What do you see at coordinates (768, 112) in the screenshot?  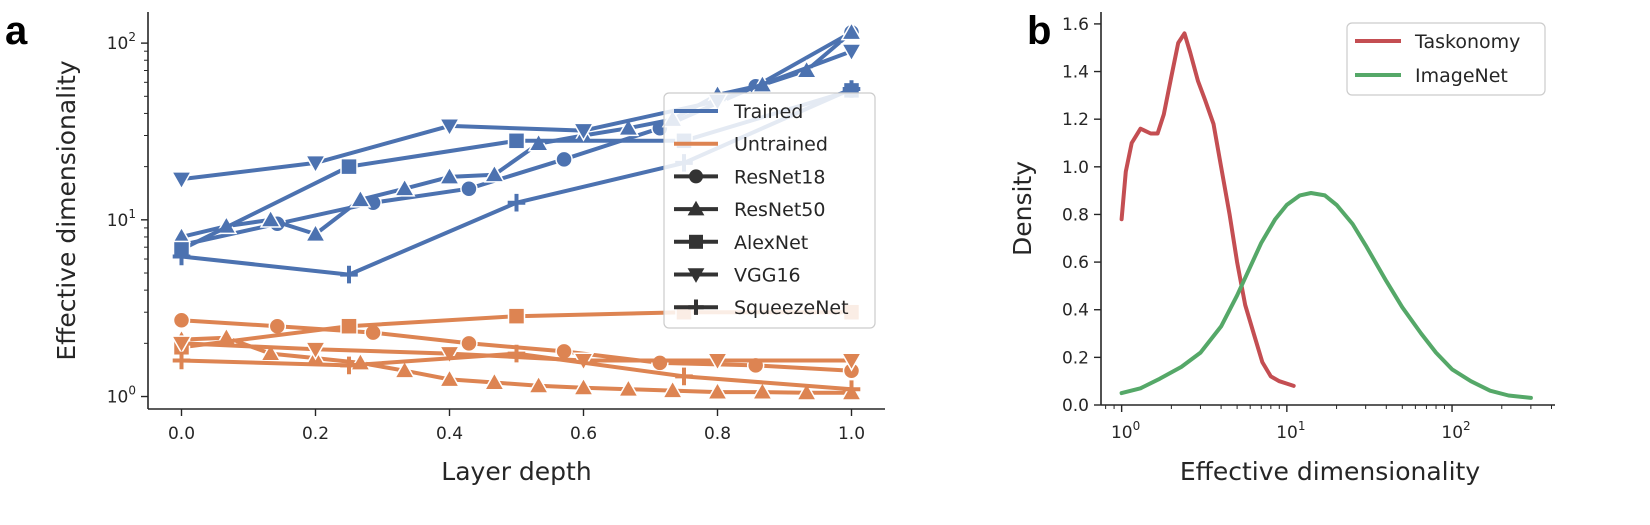 I see `legend-label: Trained` at bounding box center [768, 112].